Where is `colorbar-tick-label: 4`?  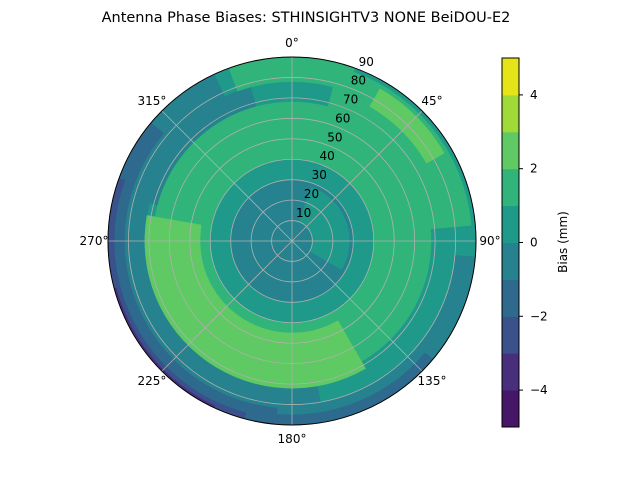 colorbar-tick-label: 4 is located at coordinates (534, 95).